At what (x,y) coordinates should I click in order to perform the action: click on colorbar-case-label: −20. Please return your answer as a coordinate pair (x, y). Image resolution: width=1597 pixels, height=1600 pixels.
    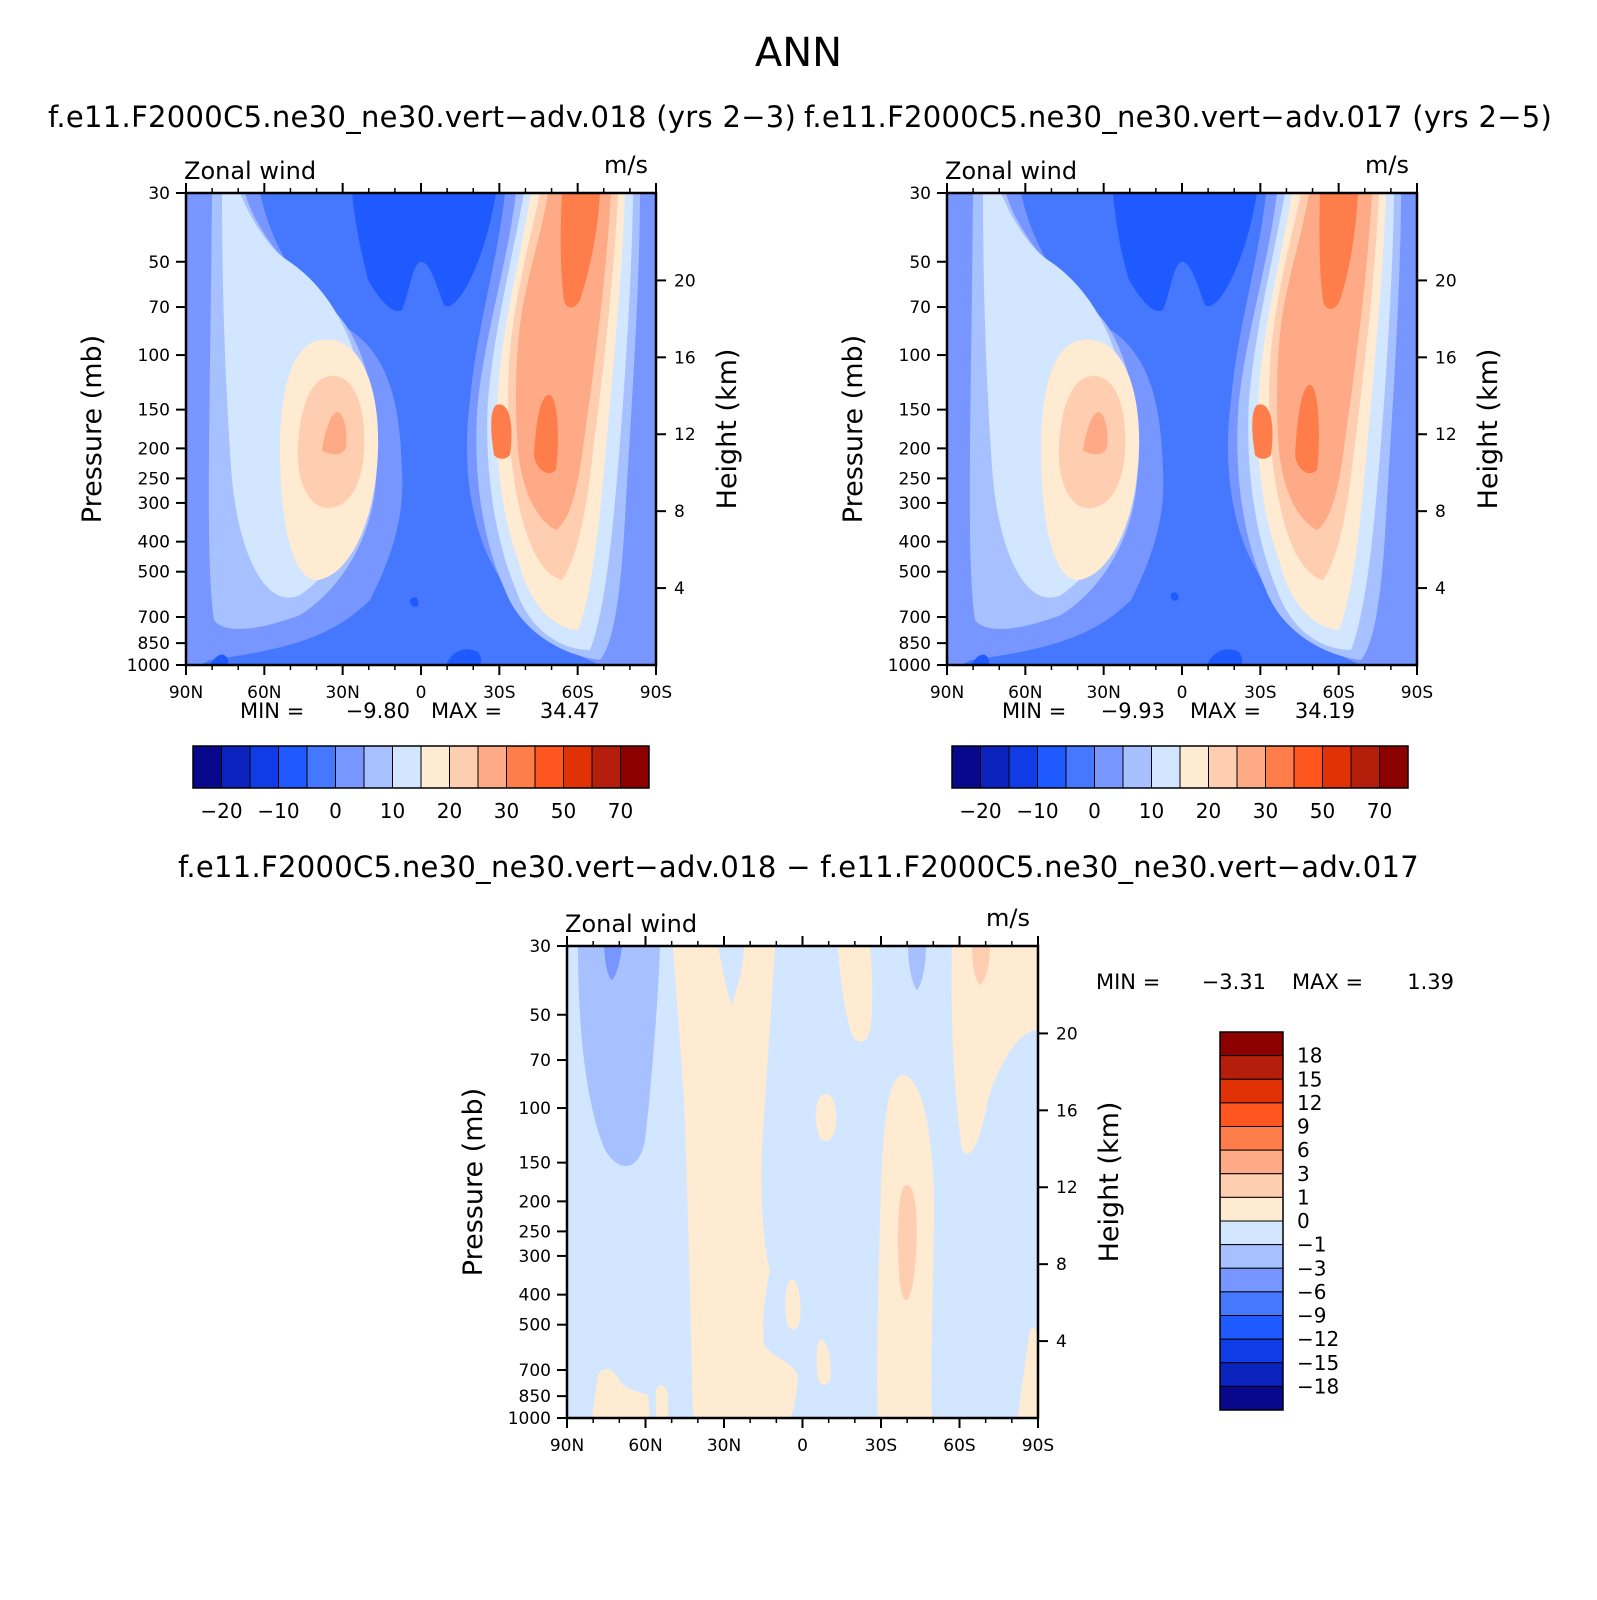
    Looking at the image, I should click on (221, 811).